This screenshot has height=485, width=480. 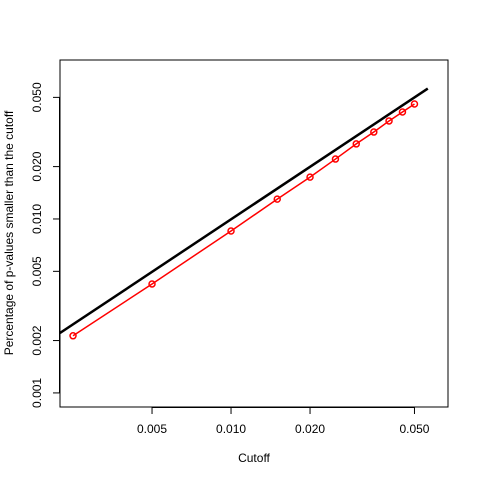 I want to click on y-tick-label: 0.005, so click(x=37, y=271).